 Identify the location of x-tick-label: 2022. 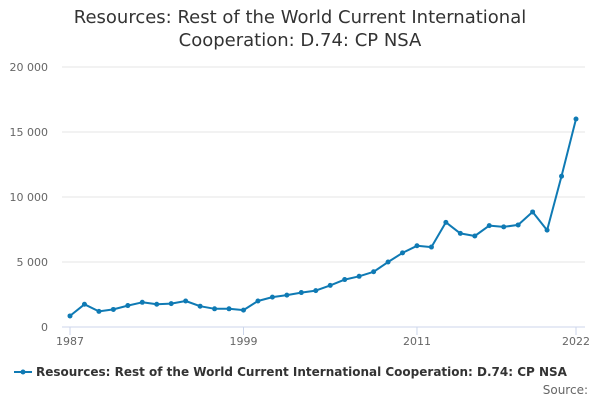
(576, 341).